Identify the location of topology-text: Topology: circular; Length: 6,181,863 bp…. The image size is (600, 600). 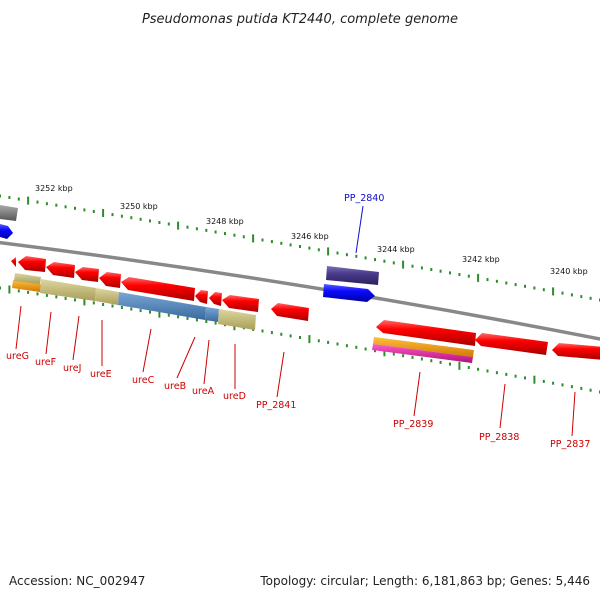
(425, 581).